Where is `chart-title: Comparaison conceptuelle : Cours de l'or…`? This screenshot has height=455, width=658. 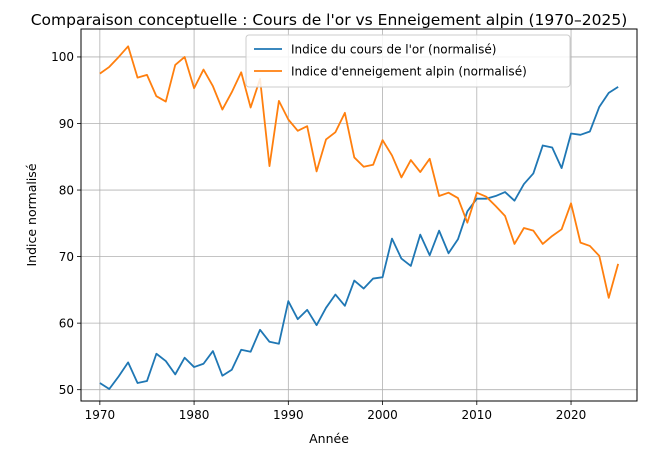
chart-title: Comparaison conceptuelle : Cours de l'or… is located at coordinates (329, 20).